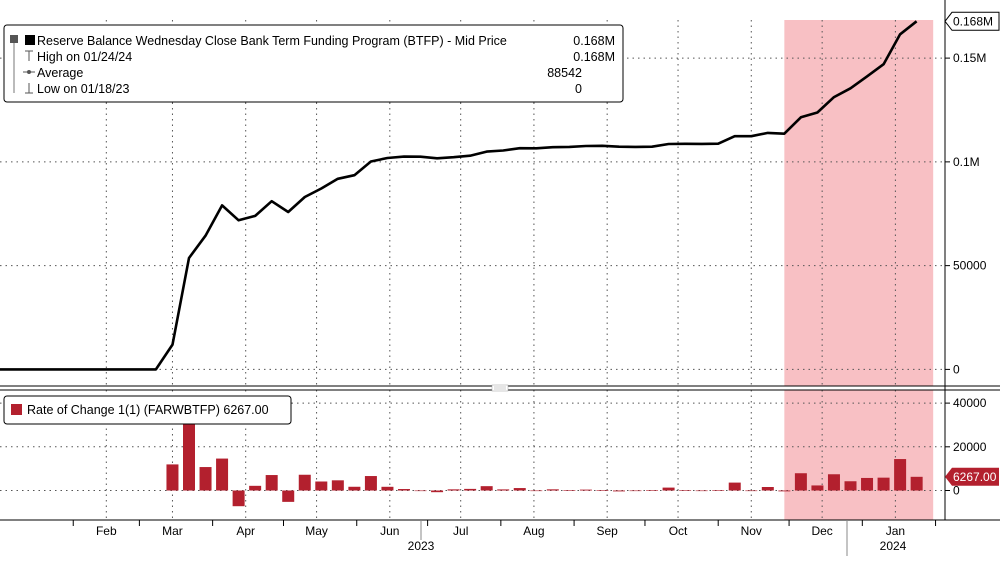  Describe the element at coordinates (29, 72) in the screenshot. I see `average-marker-icon` at that location.